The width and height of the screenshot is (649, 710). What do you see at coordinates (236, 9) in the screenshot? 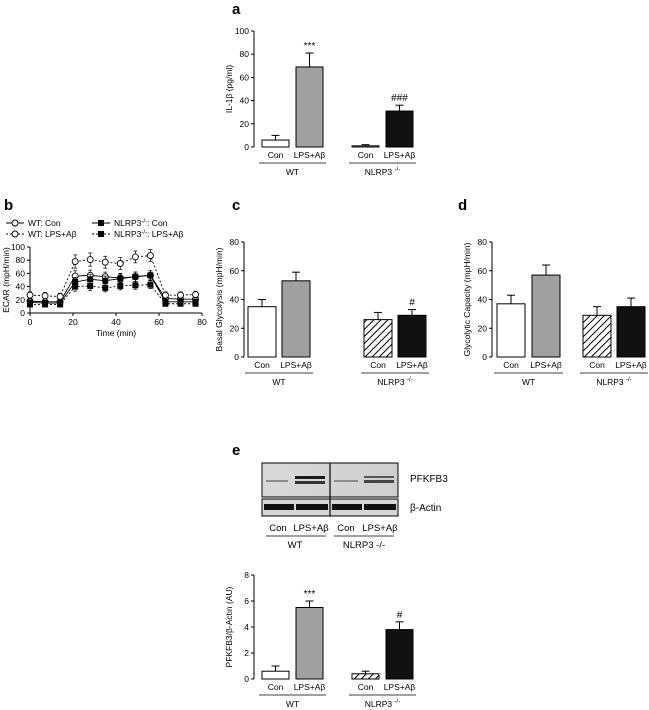
I see `panel-label-a: a` at bounding box center [236, 9].